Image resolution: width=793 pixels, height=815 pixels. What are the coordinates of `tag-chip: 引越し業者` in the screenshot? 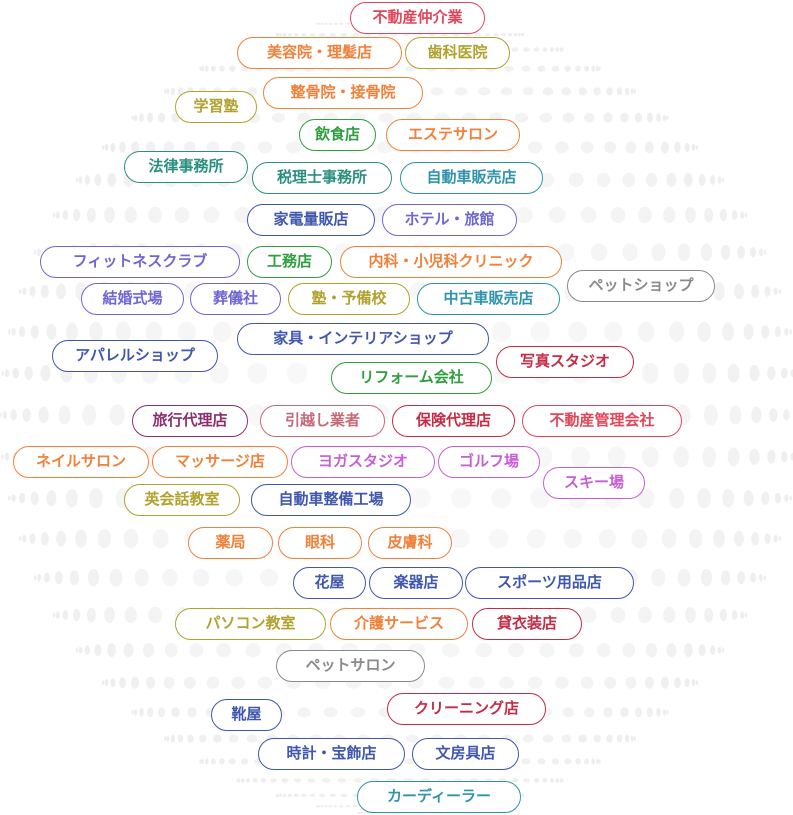 It's located at (322, 421).